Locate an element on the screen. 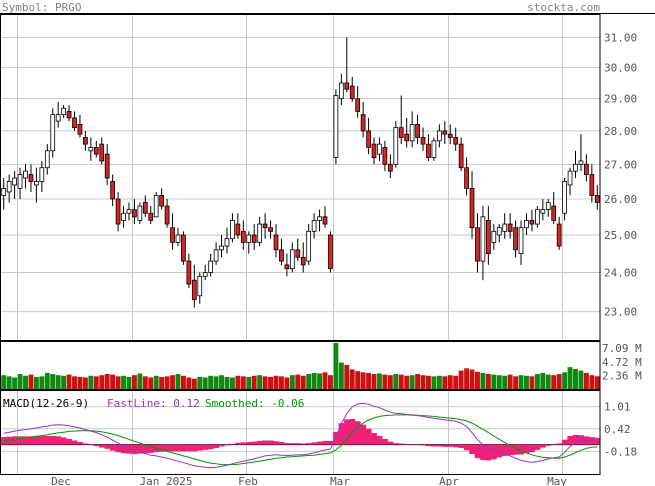  macd-tick-label: 1.01 is located at coordinates (617, 407).